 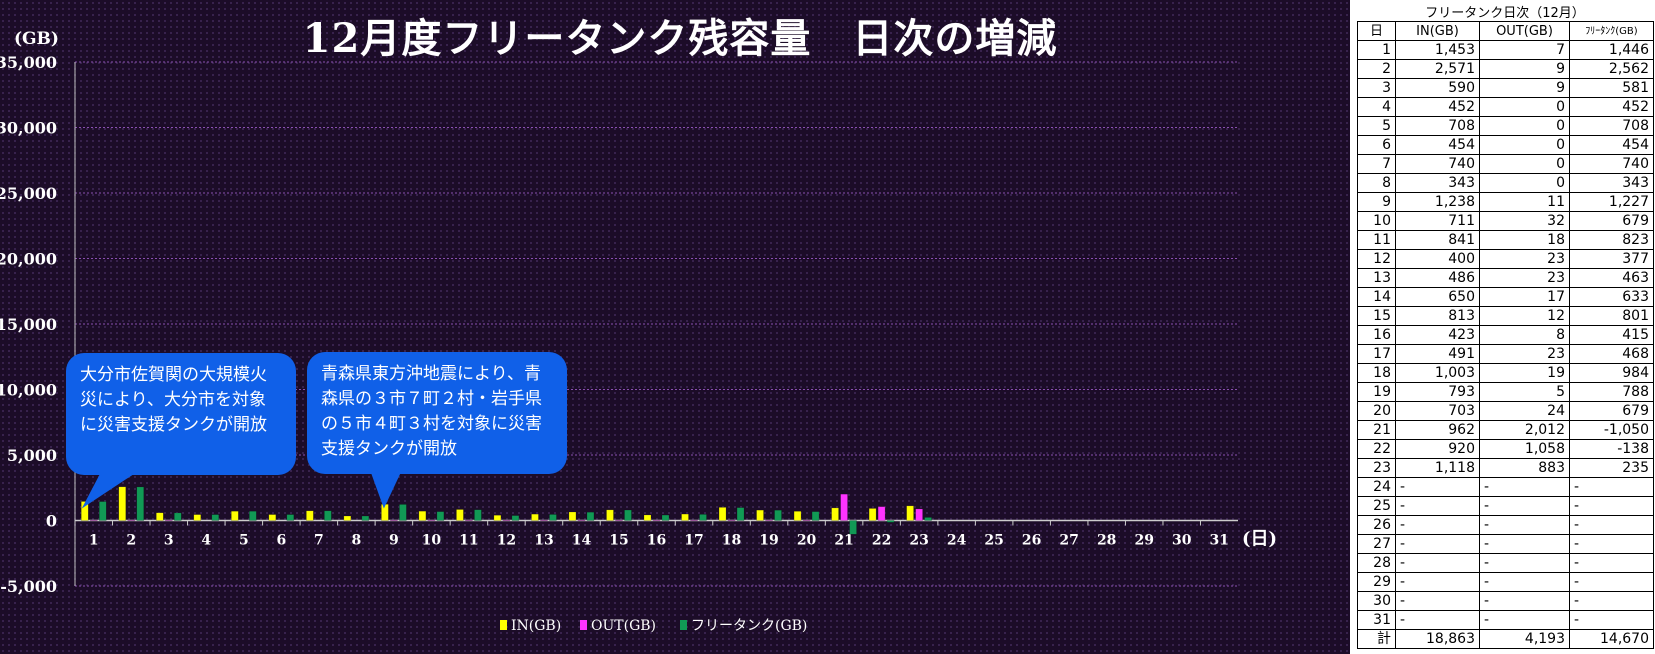 What do you see at coordinates (1182, 541) in the screenshot?
I see `x-tick-label: 30` at bounding box center [1182, 541].